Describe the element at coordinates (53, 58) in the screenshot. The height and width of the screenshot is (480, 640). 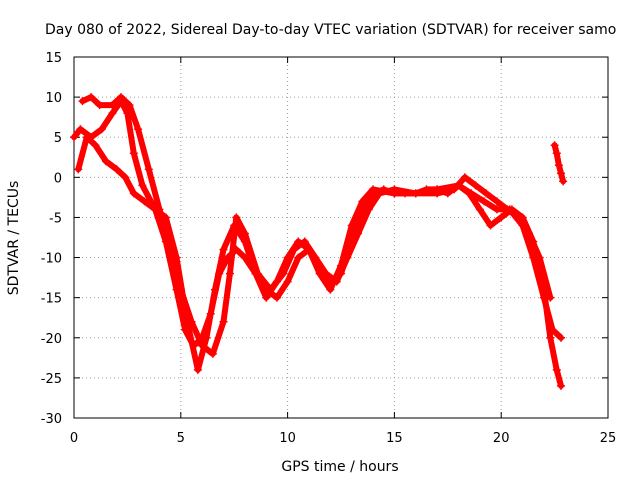
I see `y-tick-label: 15` at that location.